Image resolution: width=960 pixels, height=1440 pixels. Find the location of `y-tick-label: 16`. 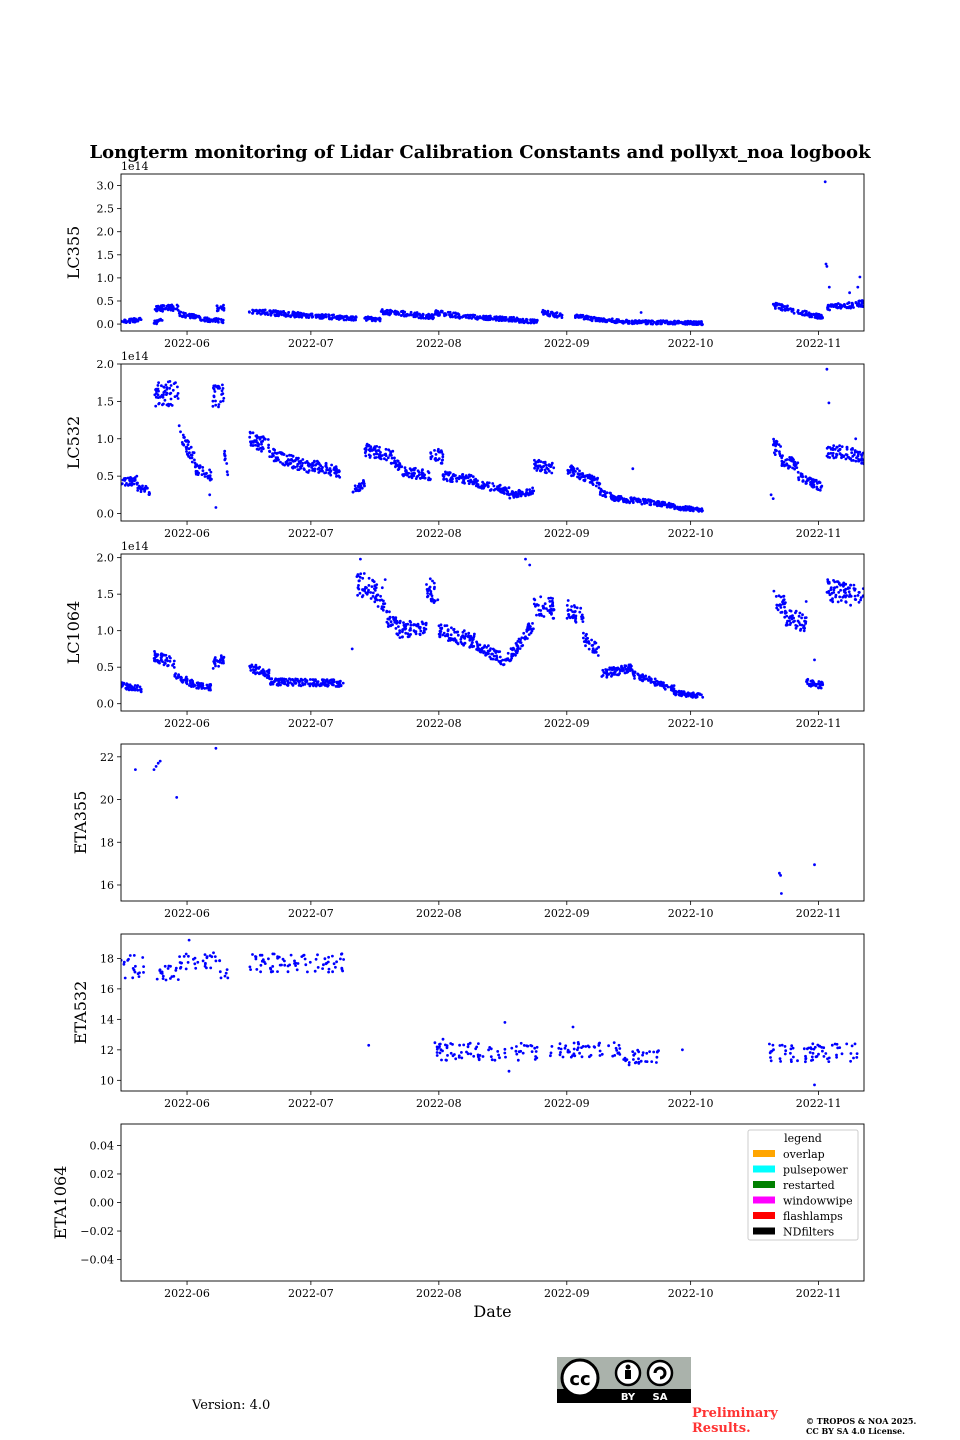

y-tick-label: 16 is located at coordinates (107, 989).